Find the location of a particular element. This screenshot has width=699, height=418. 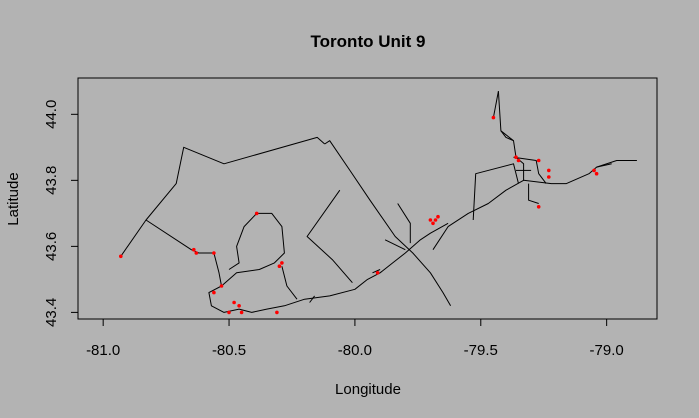

y-tick-label-1: 43.6 is located at coordinates (51, 246).